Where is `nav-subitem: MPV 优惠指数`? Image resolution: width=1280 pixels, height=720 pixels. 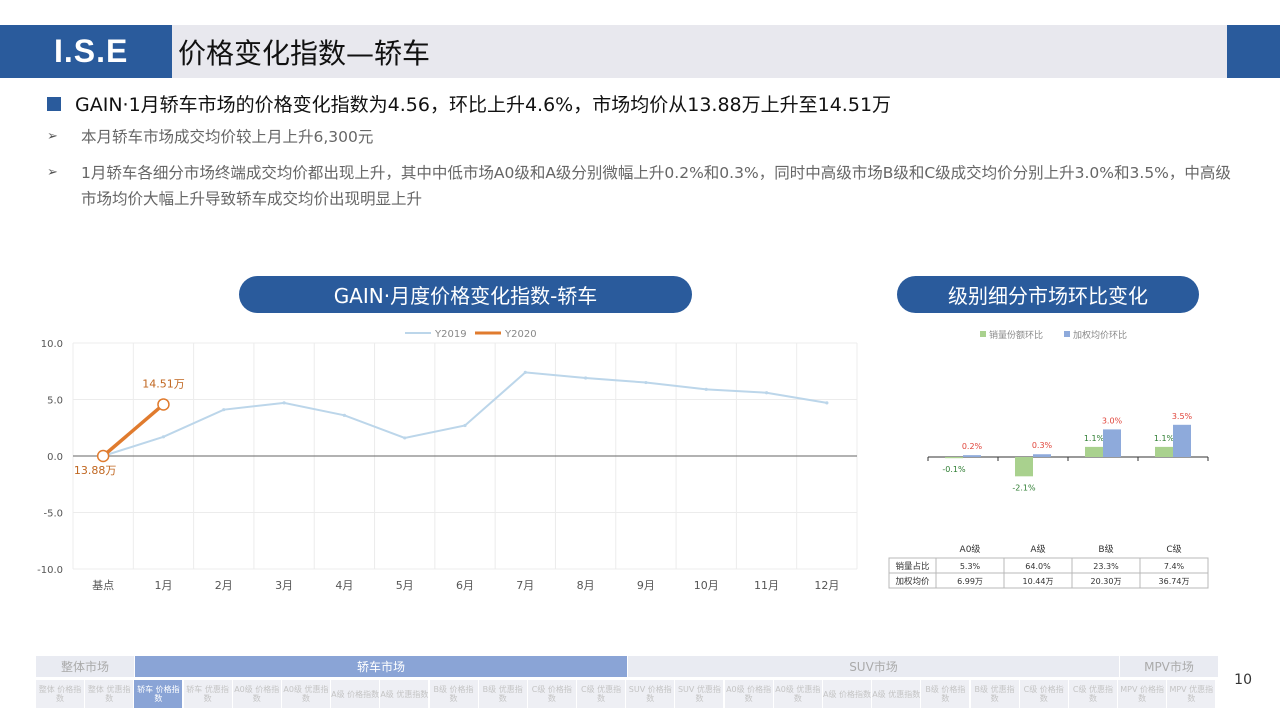 nav-subitem: MPV 优惠指数 is located at coordinates (1192, 694).